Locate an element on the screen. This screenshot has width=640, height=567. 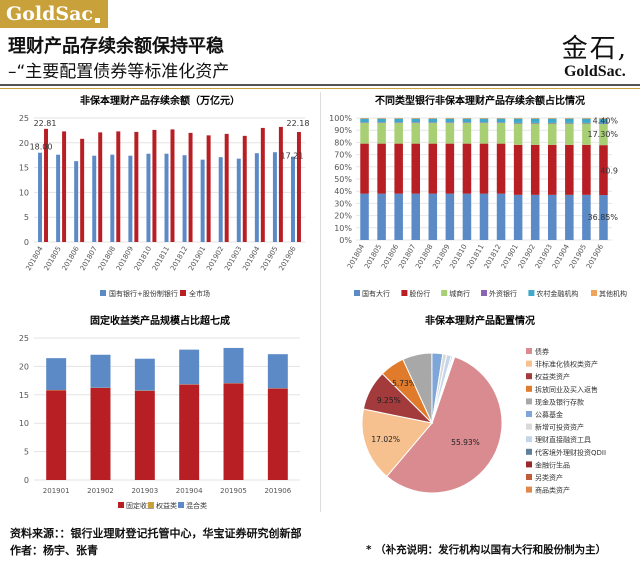
slice-label: 55.93% is located at coordinates (465, 442).